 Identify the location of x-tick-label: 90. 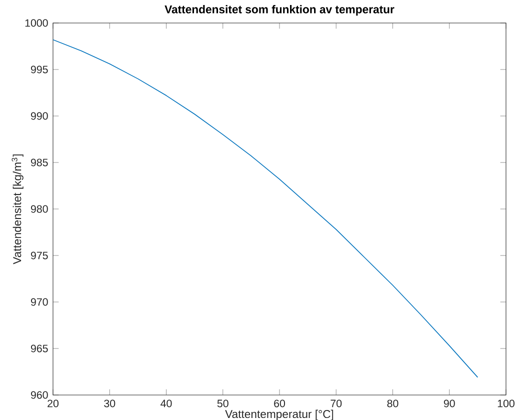
(449, 404).